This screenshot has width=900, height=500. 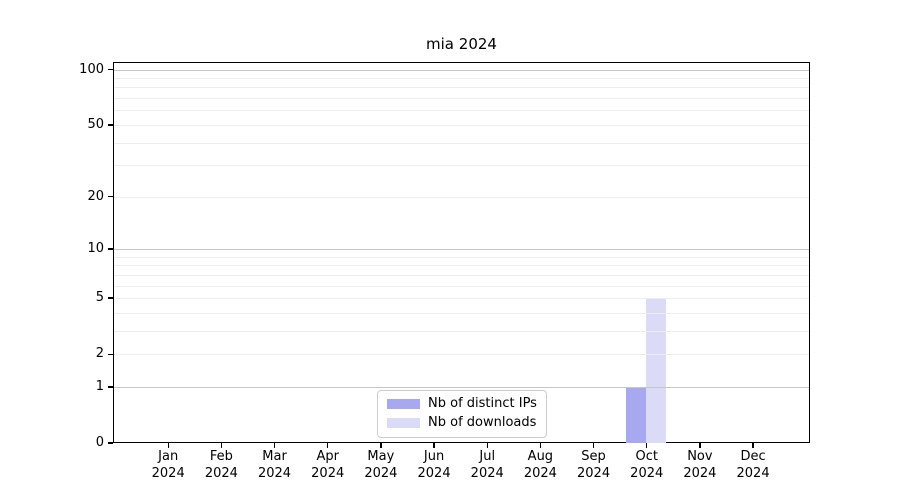 I want to click on x-tick-label: Aug 2024, so click(x=540, y=465).